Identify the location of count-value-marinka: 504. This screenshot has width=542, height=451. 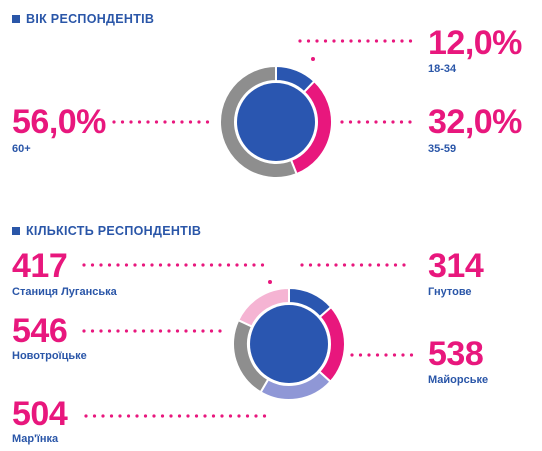
(40, 414).